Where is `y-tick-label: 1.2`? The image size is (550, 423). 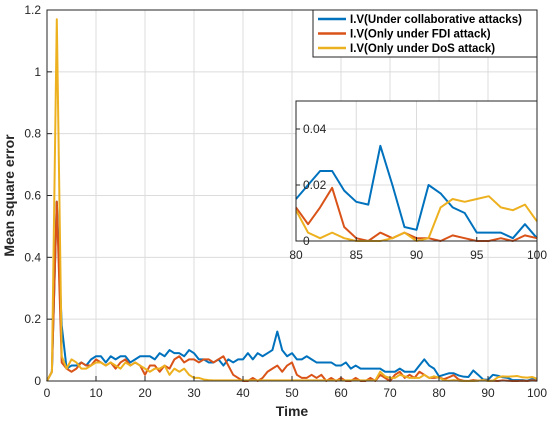 y-tick-label: 1.2 is located at coordinates (32, 10).